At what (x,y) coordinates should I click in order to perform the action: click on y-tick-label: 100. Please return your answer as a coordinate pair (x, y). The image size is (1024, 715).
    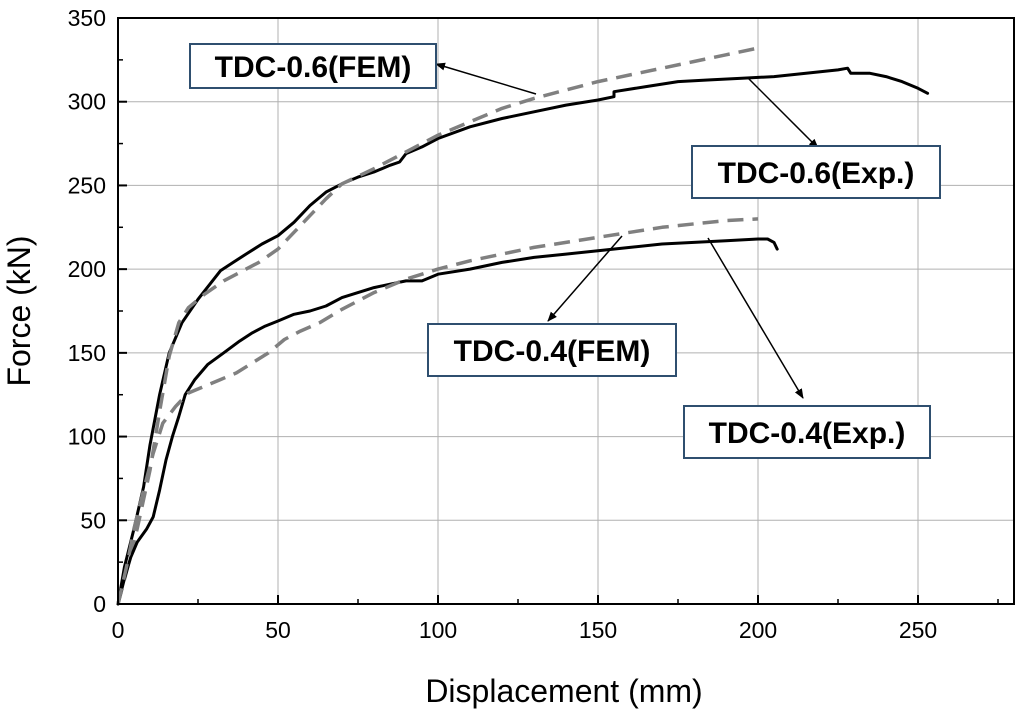
    Looking at the image, I should click on (87, 437).